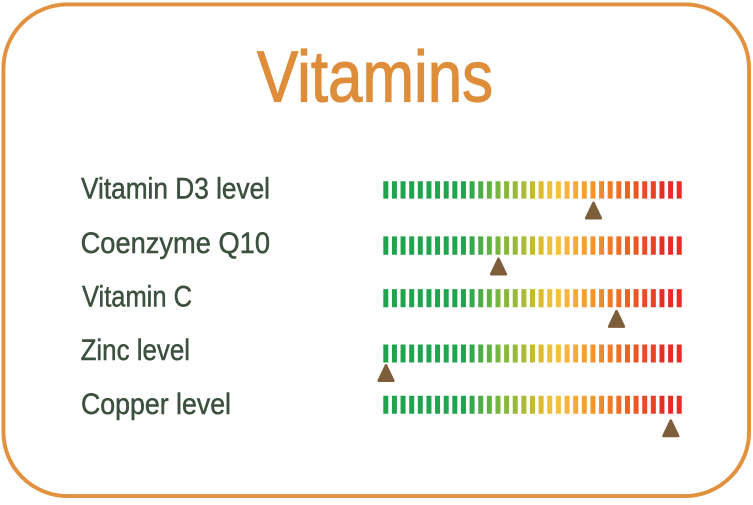  What do you see at coordinates (135, 350) in the screenshot?
I see `svg-text: Zinc level` at bounding box center [135, 350].